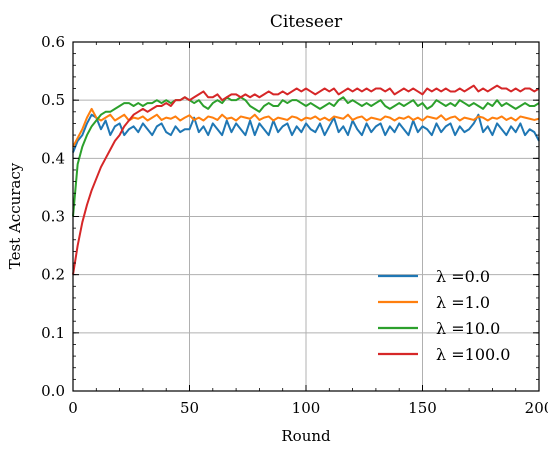 The image size is (548, 455). What do you see at coordinates (73, 408) in the screenshot?
I see `x-tick-label: 0` at bounding box center [73, 408].